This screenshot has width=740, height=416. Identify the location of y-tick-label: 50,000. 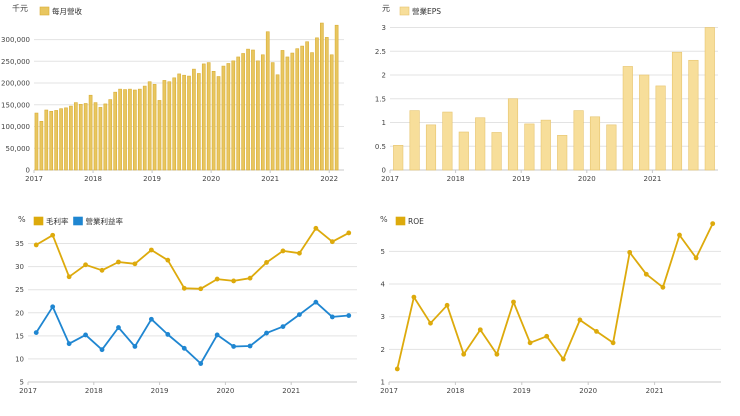
(18, 149).